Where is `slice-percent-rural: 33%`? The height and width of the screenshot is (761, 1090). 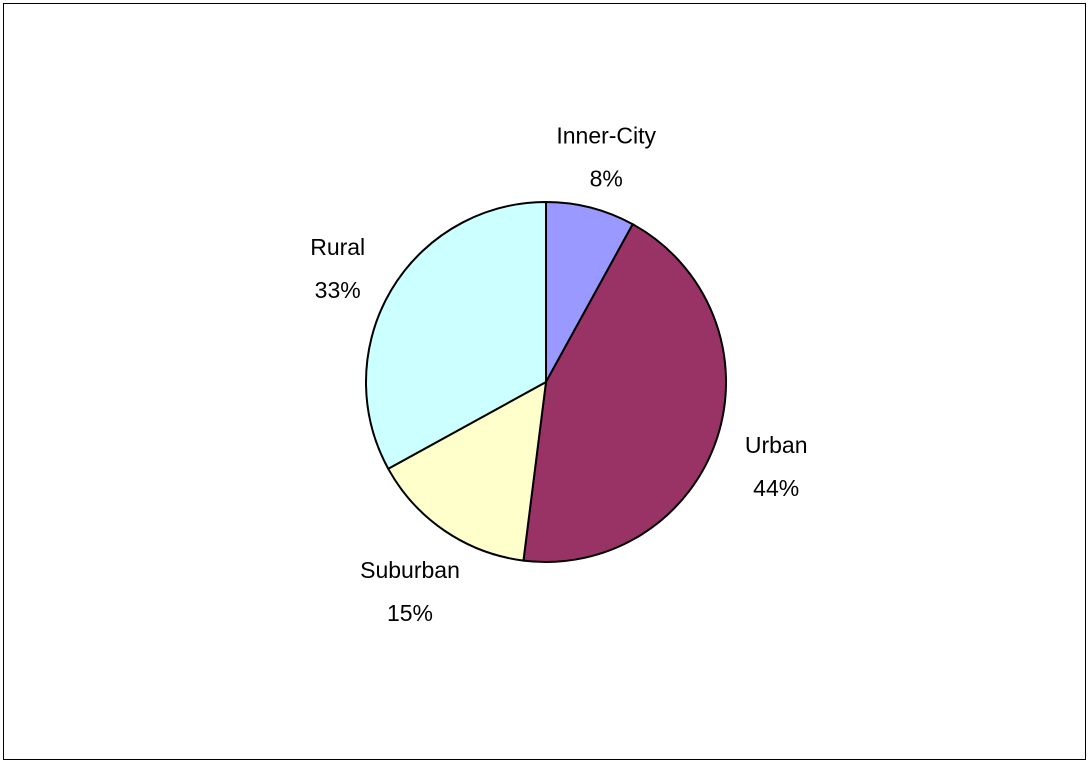
slice-percent-rural: 33% is located at coordinates (338, 290).